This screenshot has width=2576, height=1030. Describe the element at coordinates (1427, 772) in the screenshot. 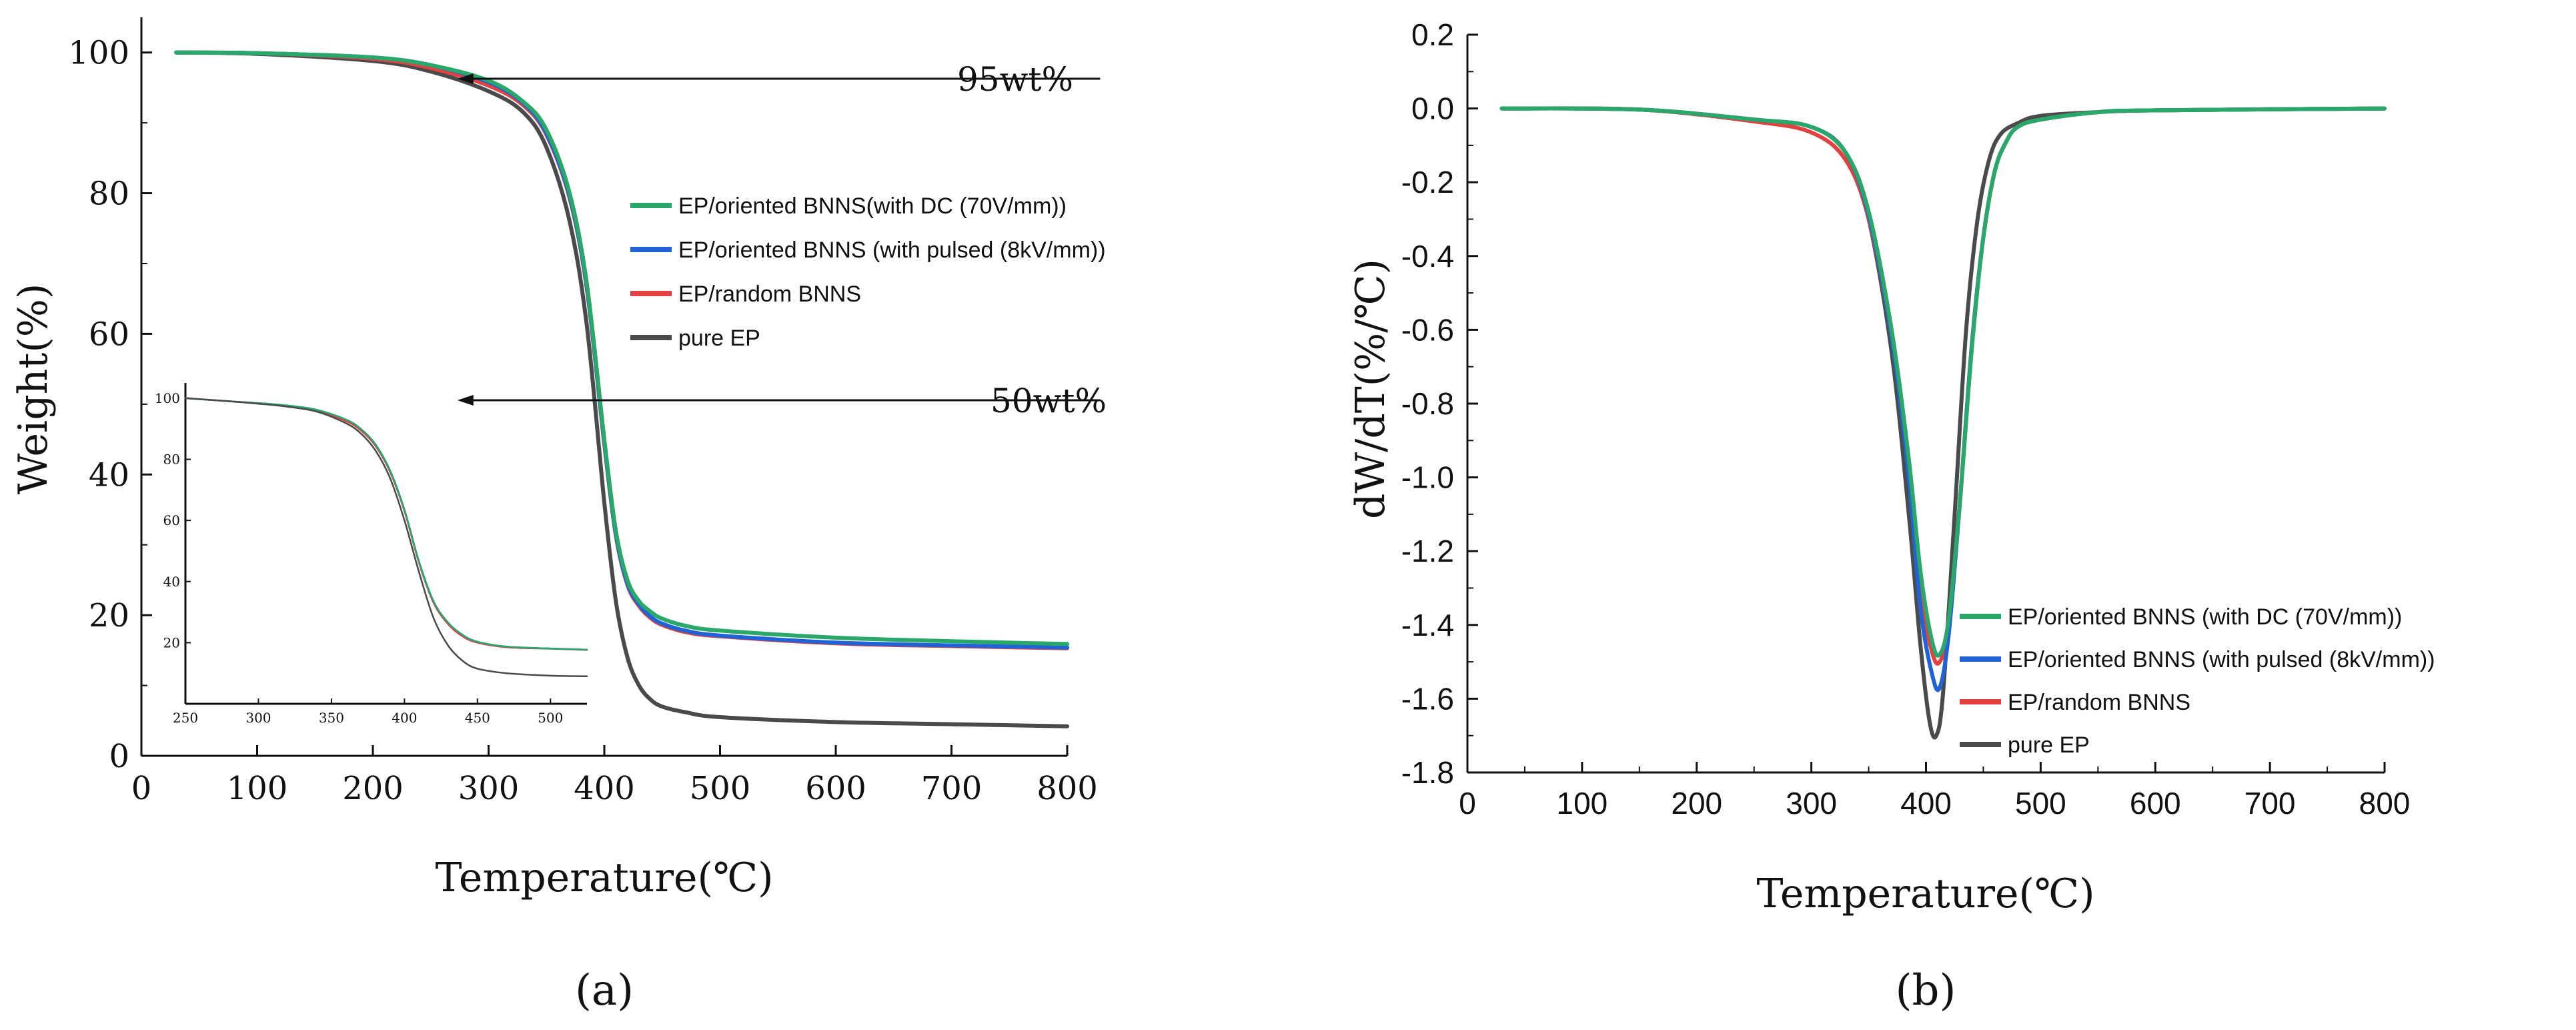

I see `b-y-tick-label: -1.8` at that location.